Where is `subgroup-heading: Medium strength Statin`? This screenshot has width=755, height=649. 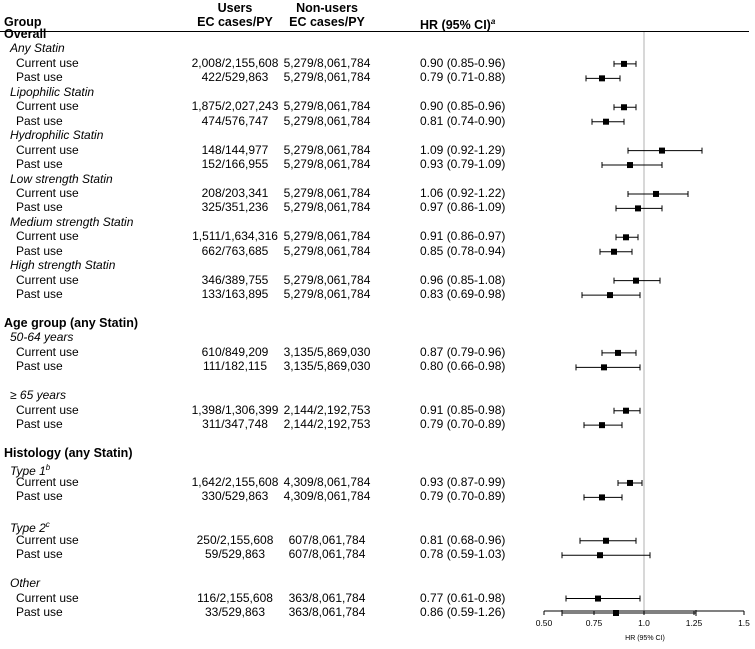 subgroup-heading: Medium strength Statin is located at coordinates (72, 221).